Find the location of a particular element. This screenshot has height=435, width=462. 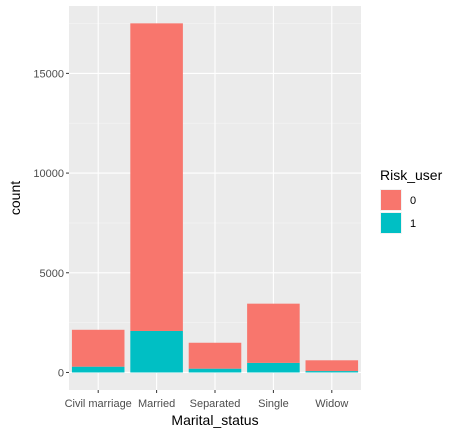

y-tick-label: 10000 is located at coordinates (48, 174).